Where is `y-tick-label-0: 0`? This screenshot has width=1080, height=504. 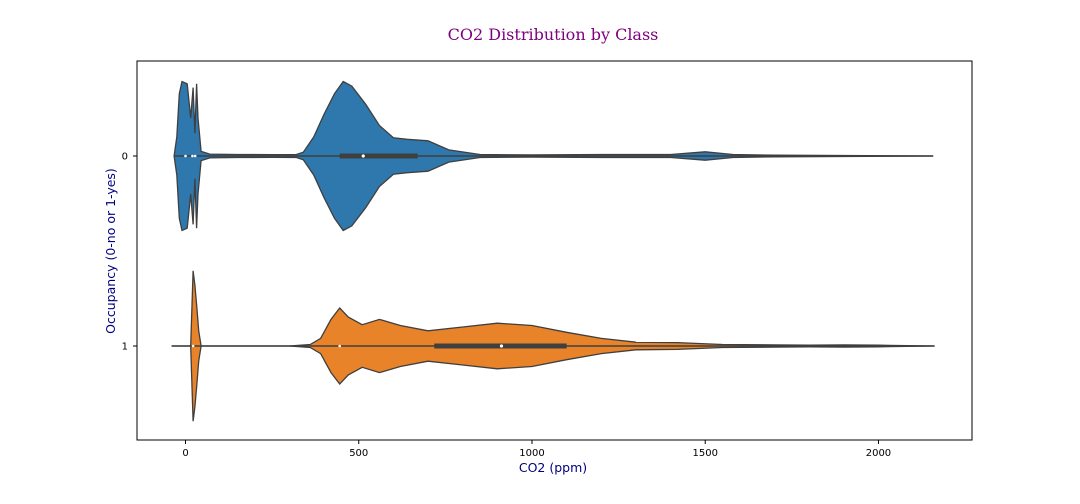 y-tick-label-0: 0 is located at coordinates (125, 157).